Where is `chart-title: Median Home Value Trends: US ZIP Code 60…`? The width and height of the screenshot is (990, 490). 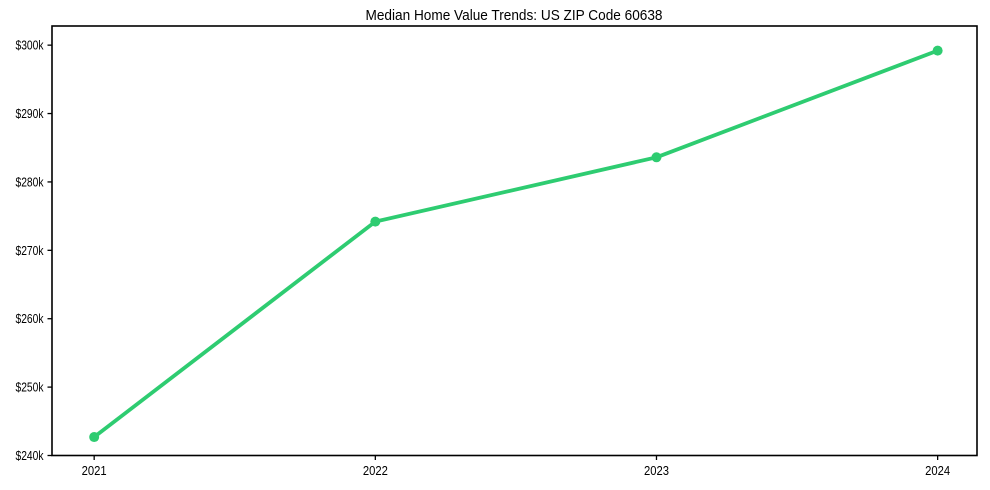 chart-title: Median Home Value Trends: US ZIP Code 60… is located at coordinates (514, 15).